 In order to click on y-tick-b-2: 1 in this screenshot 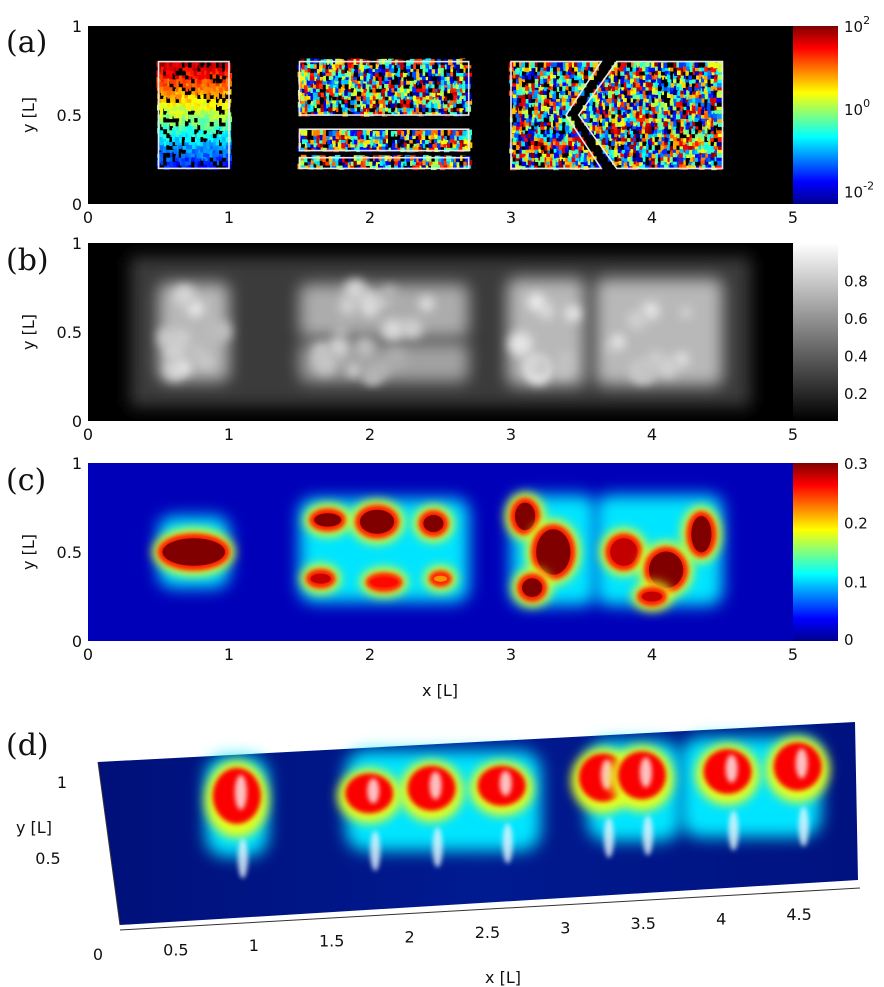, I will do `click(77, 243)`.